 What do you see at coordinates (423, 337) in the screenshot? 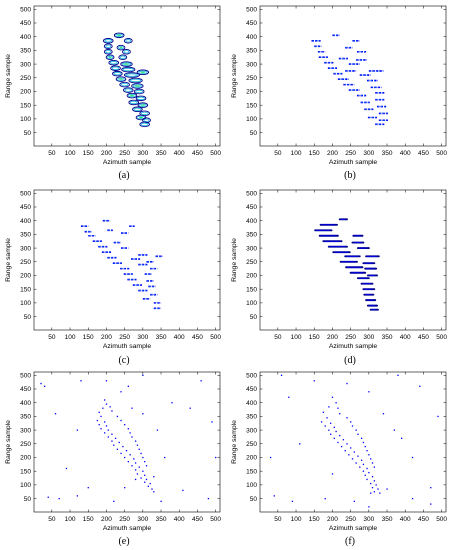
I see `x-tick-label: 450` at bounding box center [423, 337].